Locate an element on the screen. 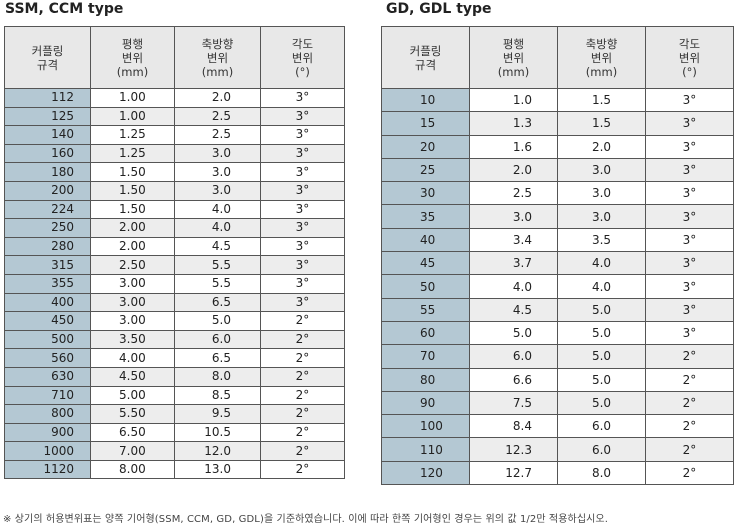  cell-parallel: 4.50 is located at coordinates (132, 376).